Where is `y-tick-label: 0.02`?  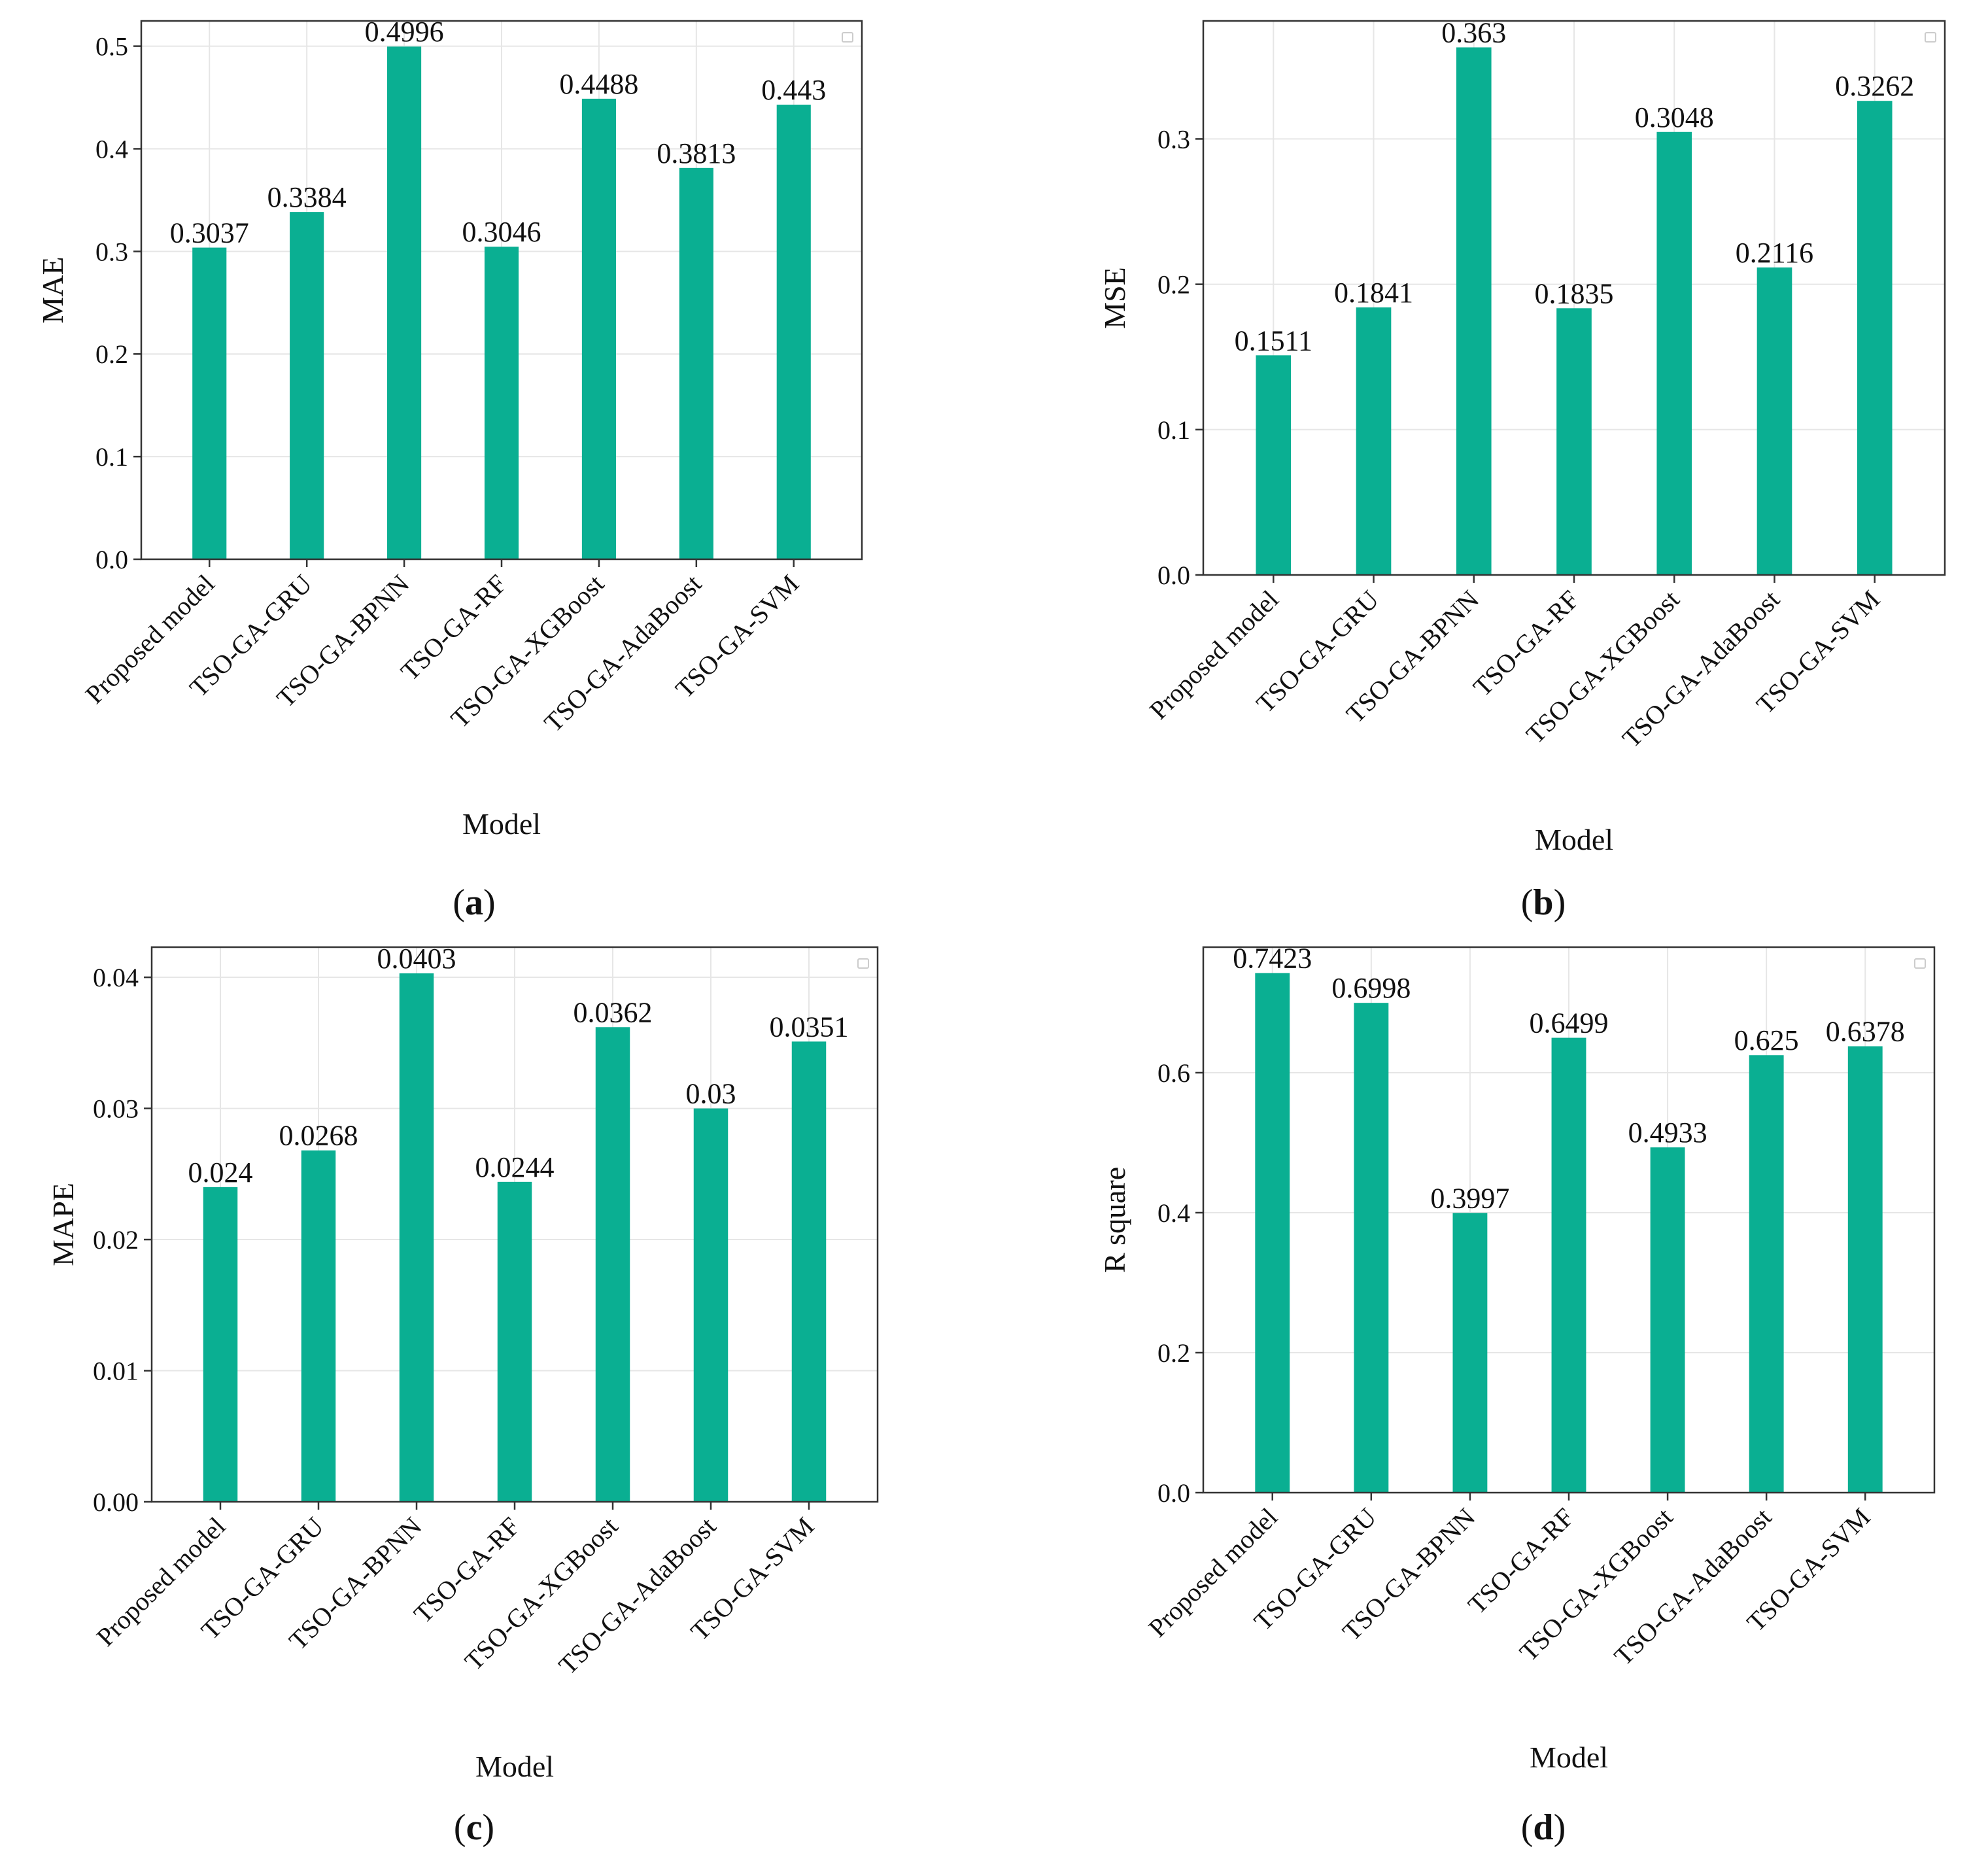 y-tick-label: 0.02 is located at coordinates (116, 1240).